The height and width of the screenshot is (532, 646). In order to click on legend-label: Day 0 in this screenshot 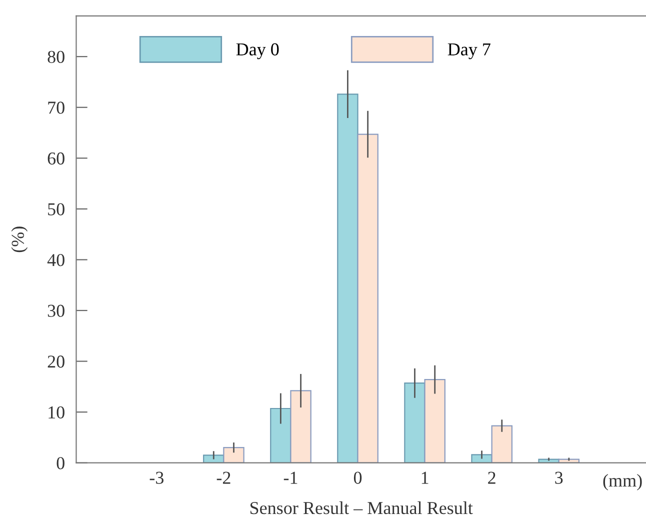, I will do `click(257, 51)`.